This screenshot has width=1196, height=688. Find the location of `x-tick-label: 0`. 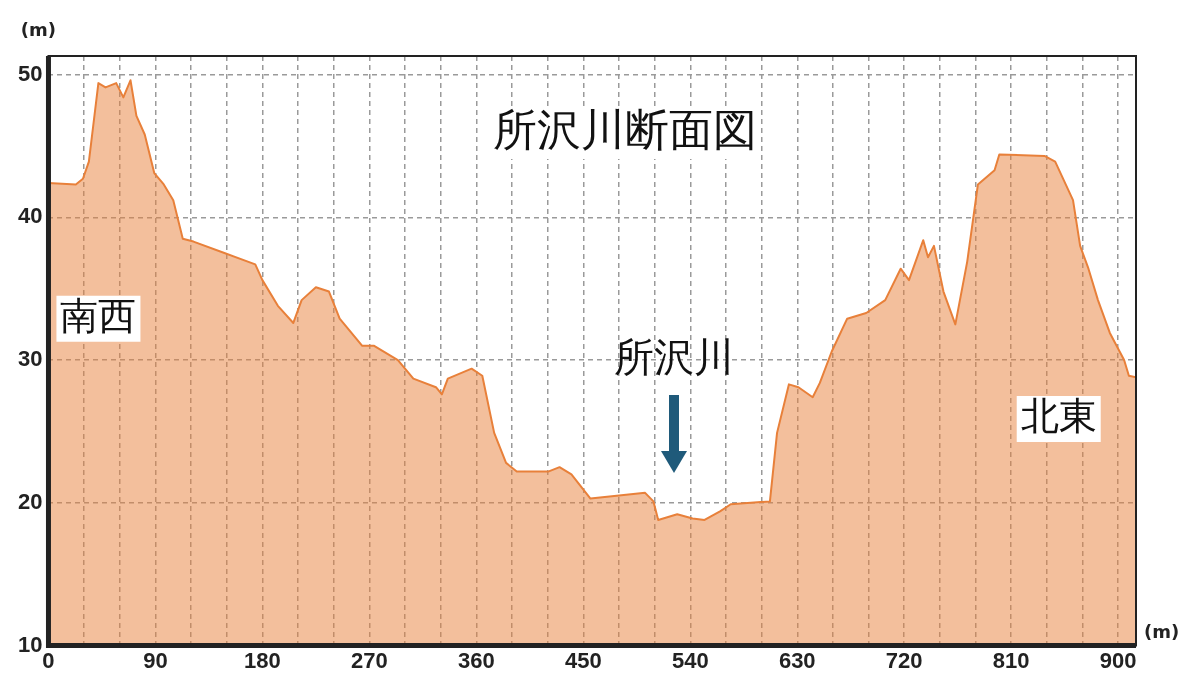

x-tick-label: 0 is located at coordinates (48, 660).